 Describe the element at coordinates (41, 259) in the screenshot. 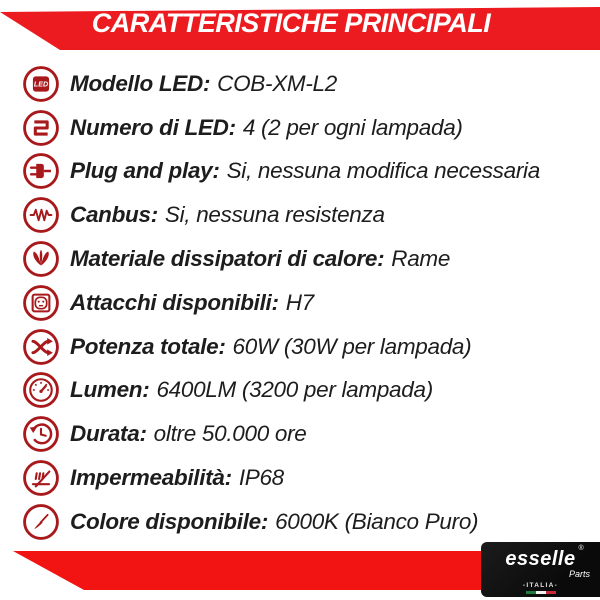

I see `heatsink-icon` at that location.